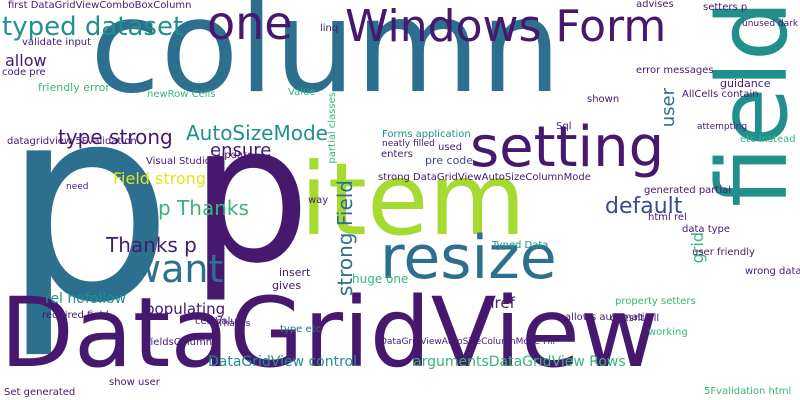 The width and height of the screenshot is (800, 400). Describe the element at coordinates (178, 161) in the screenshot. I see `word: Visual Studio` at that location.